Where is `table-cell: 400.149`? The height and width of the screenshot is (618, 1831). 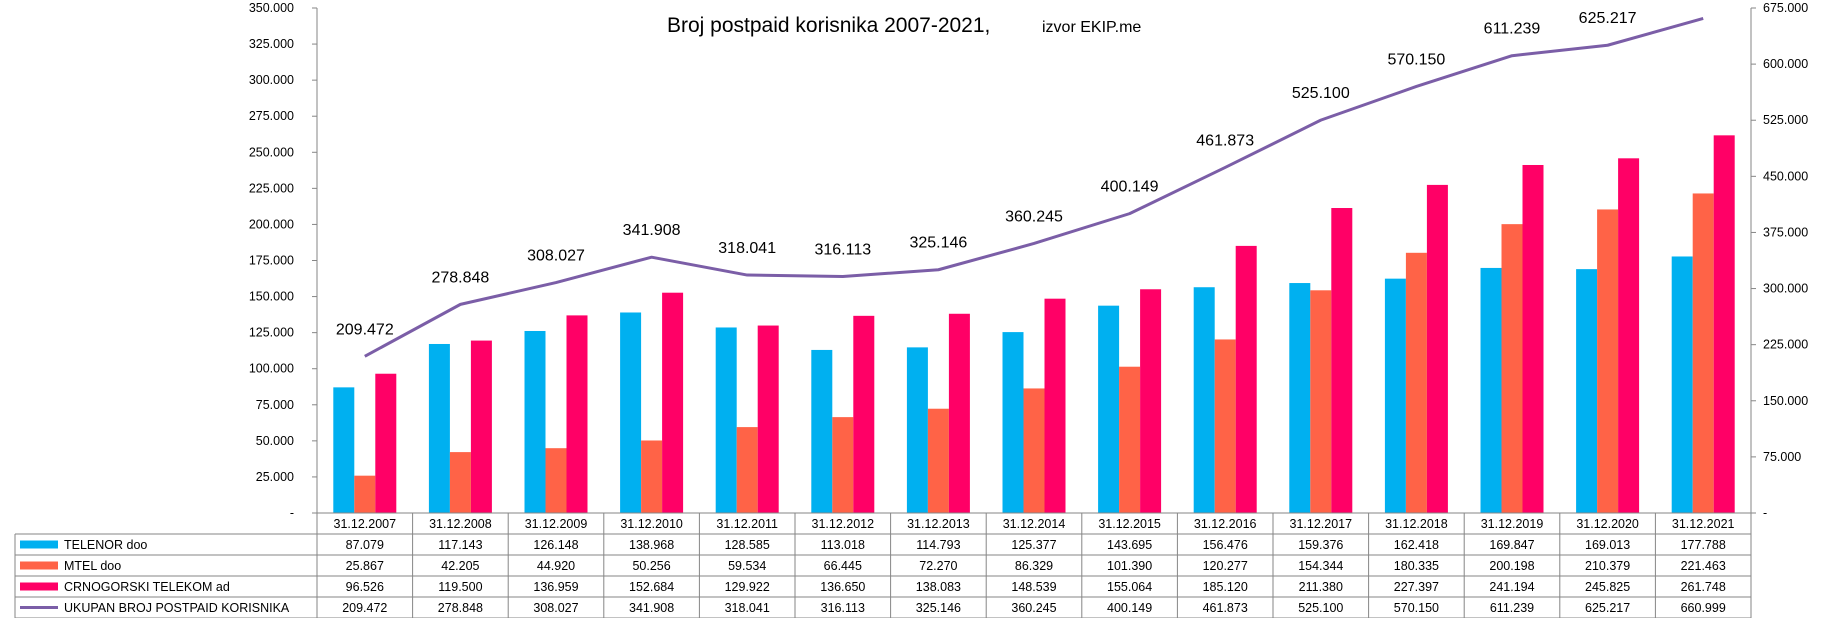
table-cell: 400.149 is located at coordinates (1129, 608).